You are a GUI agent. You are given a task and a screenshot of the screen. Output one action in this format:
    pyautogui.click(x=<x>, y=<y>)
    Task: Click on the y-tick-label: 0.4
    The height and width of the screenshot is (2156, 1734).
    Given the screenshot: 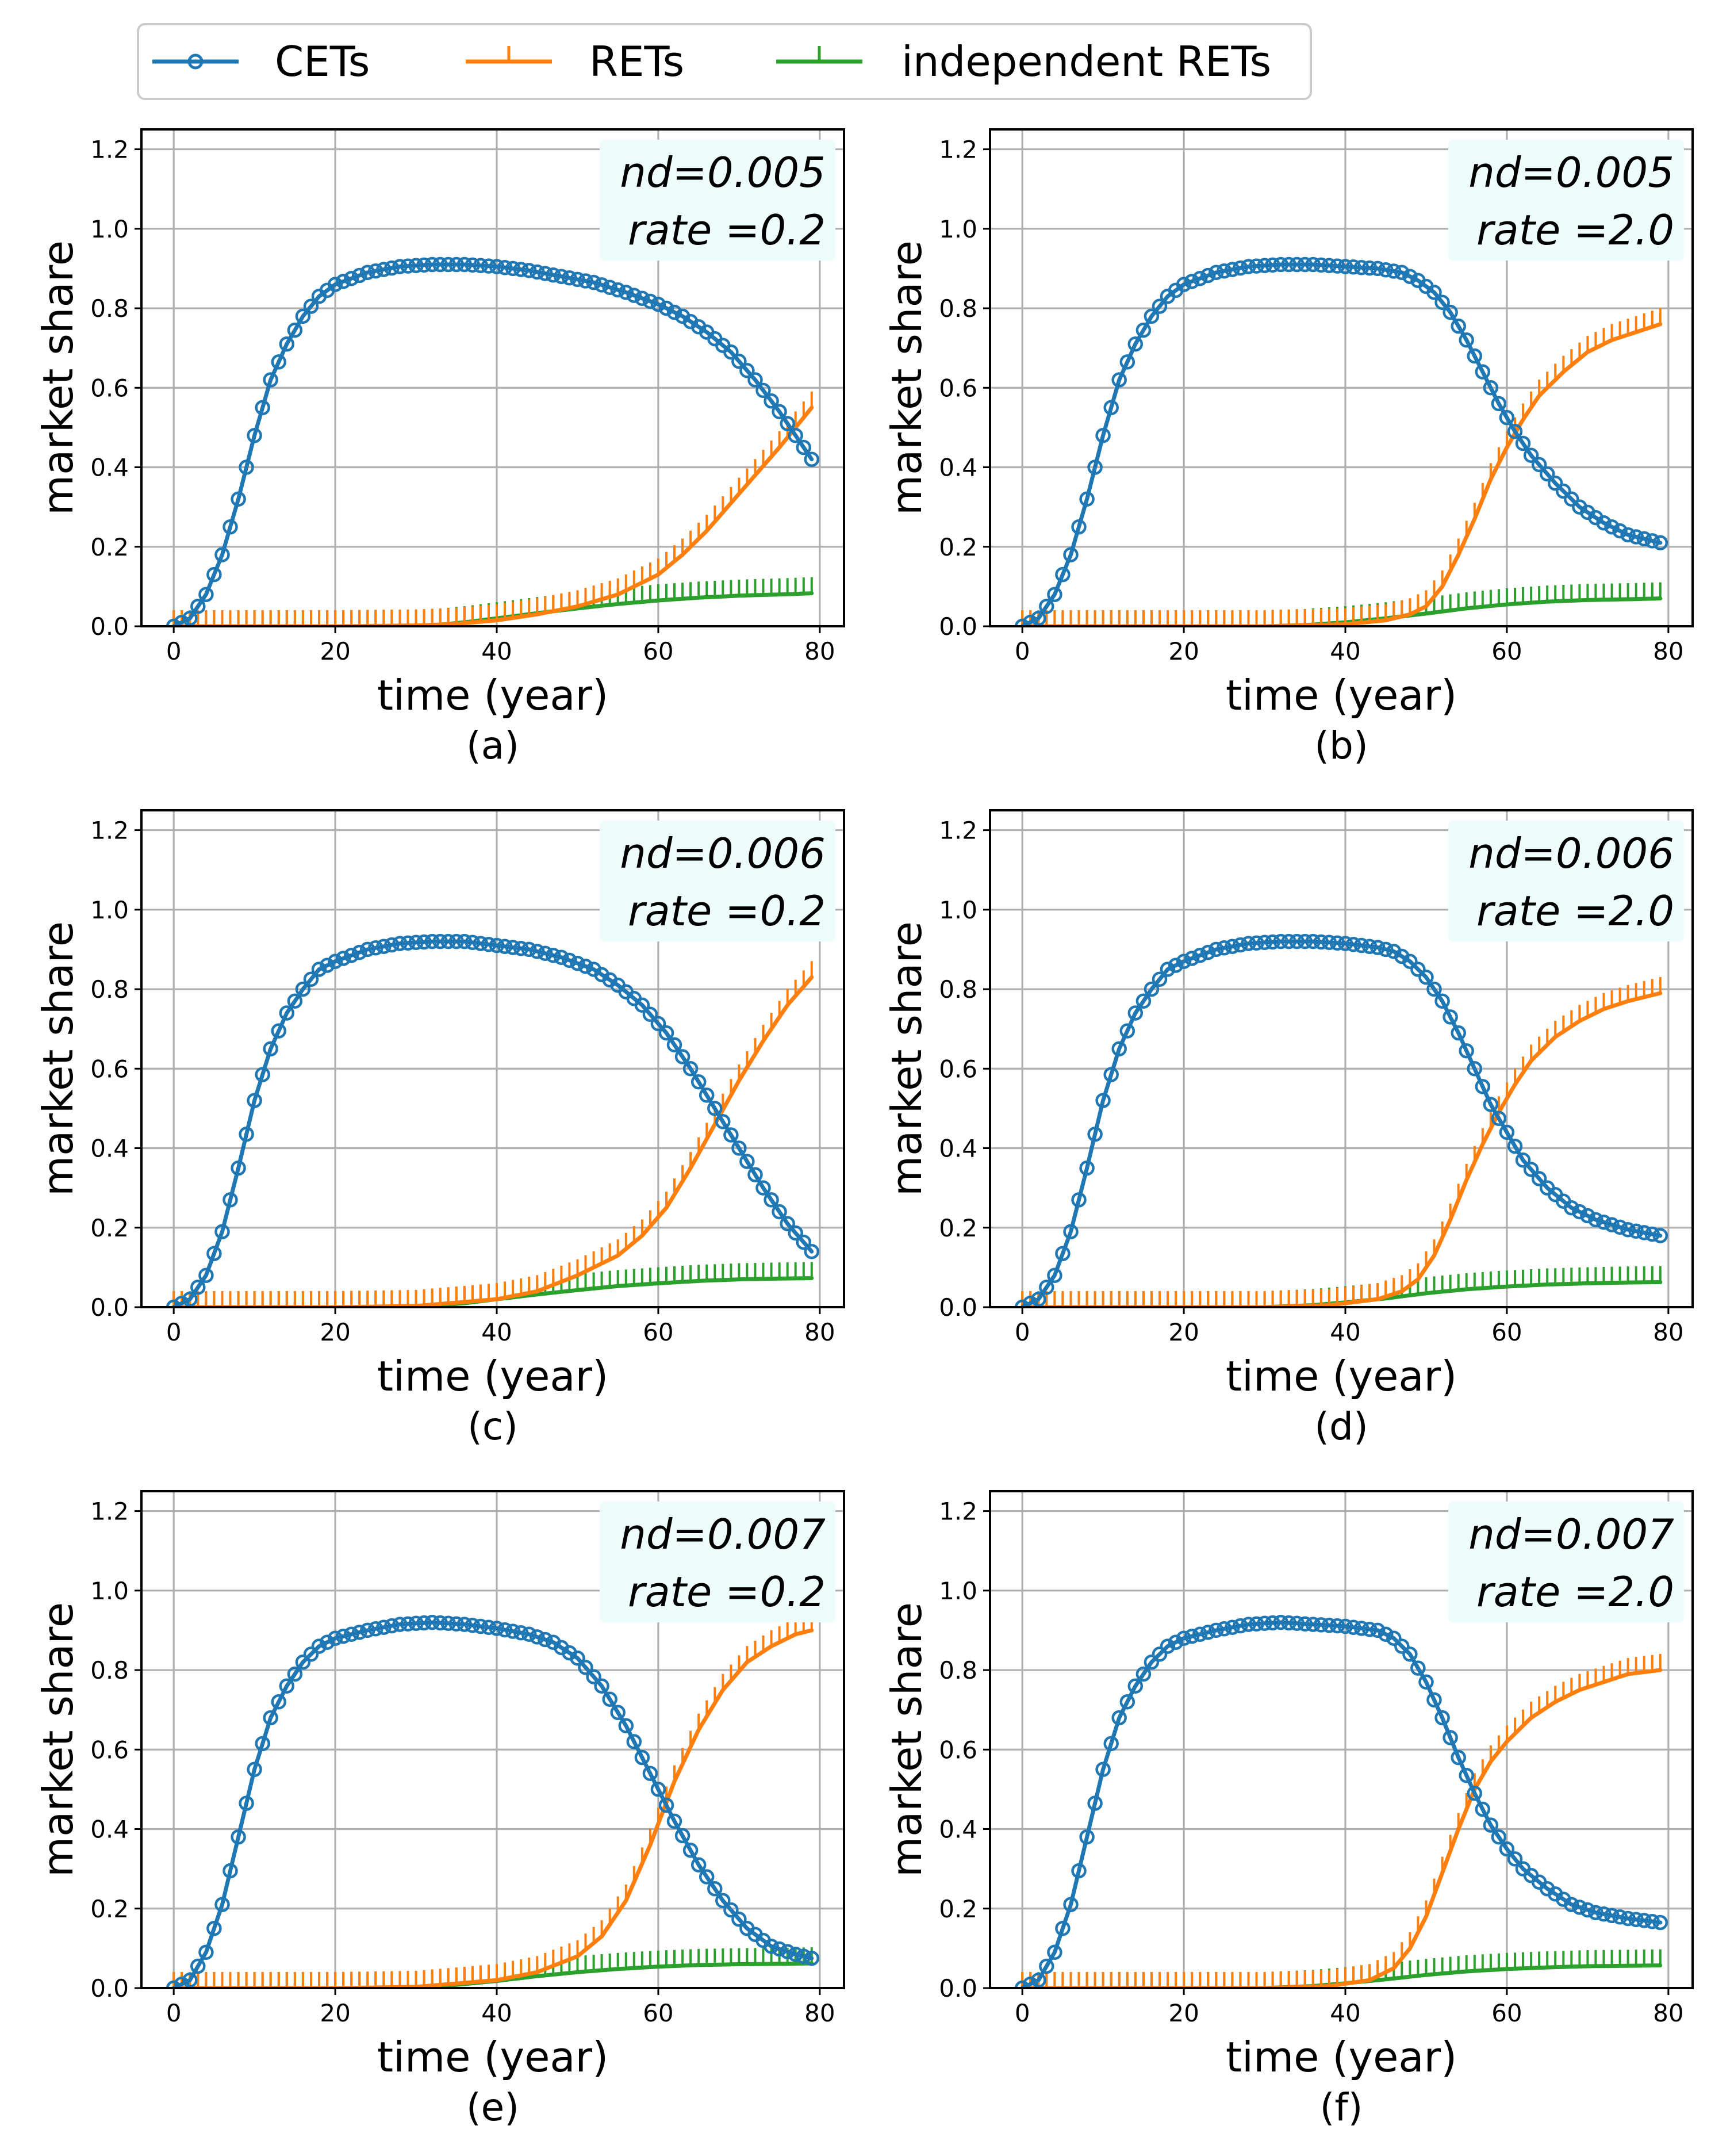 What is the action you would take?
    pyautogui.click(x=958, y=1149)
    